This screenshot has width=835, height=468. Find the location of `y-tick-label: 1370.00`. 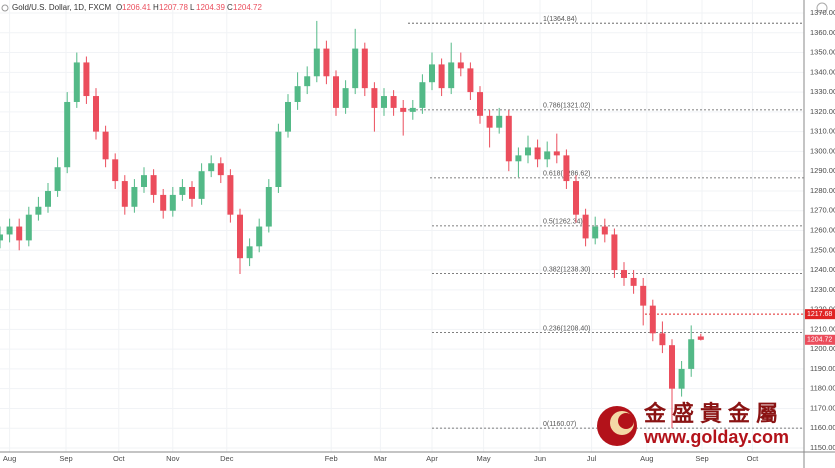

y-tick-label: 1370.00 is located at coordinates (822, 12).